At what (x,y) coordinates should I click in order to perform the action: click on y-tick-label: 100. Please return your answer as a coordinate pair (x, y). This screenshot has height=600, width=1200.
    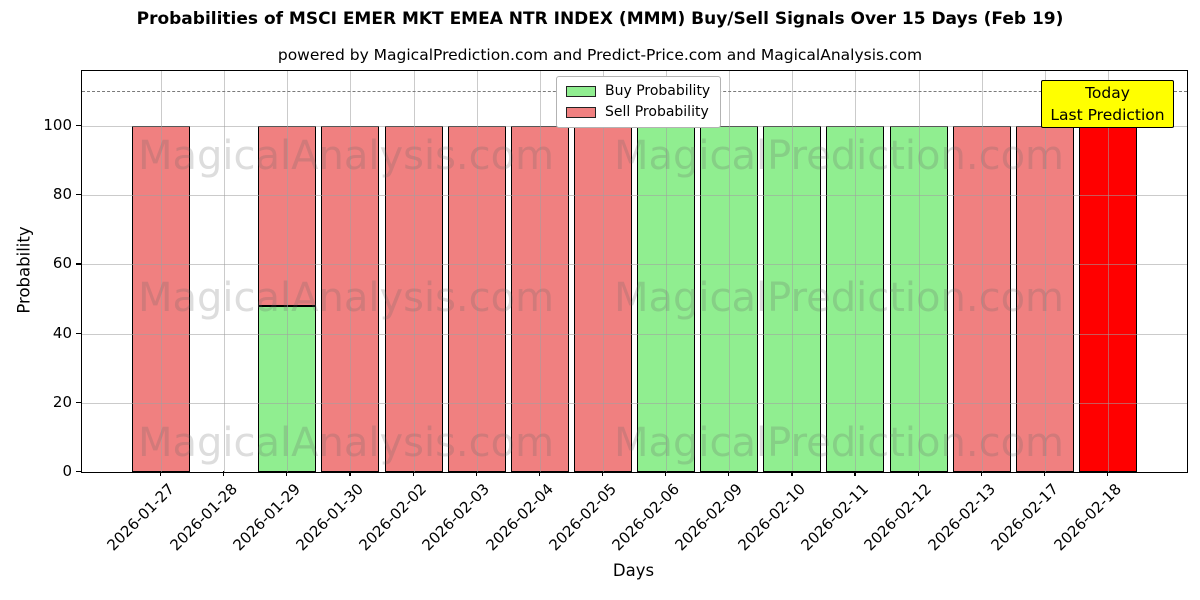
    Looking at the image, I should click on (57, 125).